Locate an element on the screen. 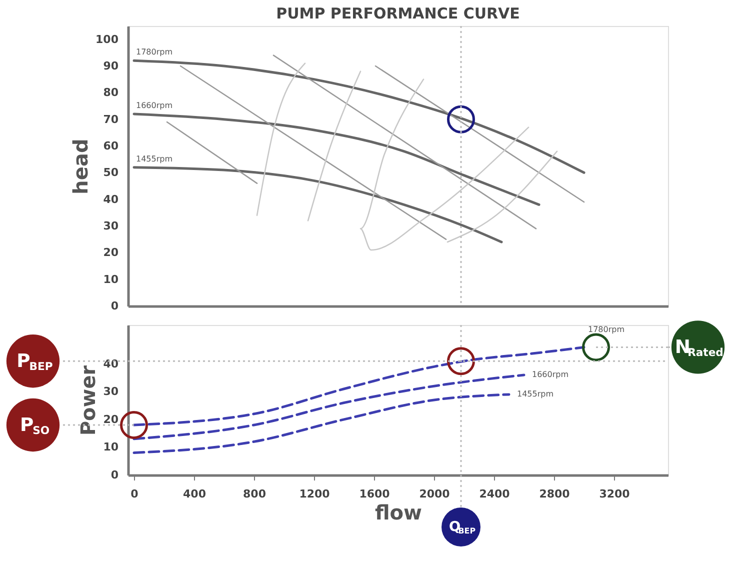 Image resolution: width=753 pixels, height=588 pixels. x-tick-label: 800 is located at coordinates (254, 494).